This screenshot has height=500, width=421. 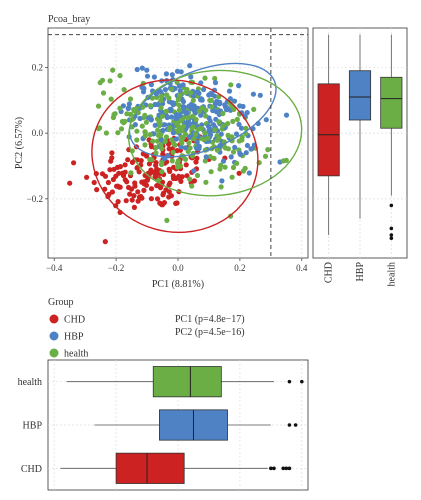 What do you see at coordinates (360, 137) in the screenshot?
I see `pc2-boxes` at bounding box center [360, 137].